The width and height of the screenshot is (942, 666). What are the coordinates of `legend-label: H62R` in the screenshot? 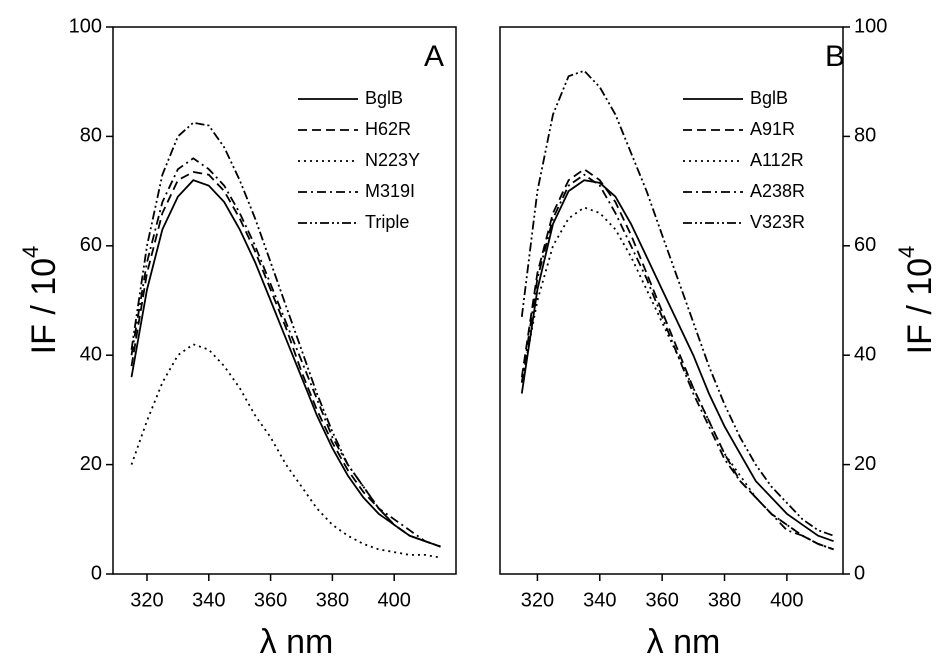 It's located at (388, 129).